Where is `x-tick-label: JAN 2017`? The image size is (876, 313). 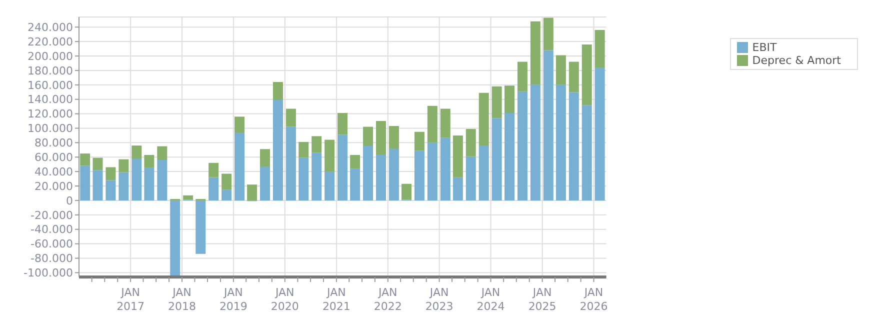
x-tick-label: JAN 2017 is located at coordinates (130, 299).